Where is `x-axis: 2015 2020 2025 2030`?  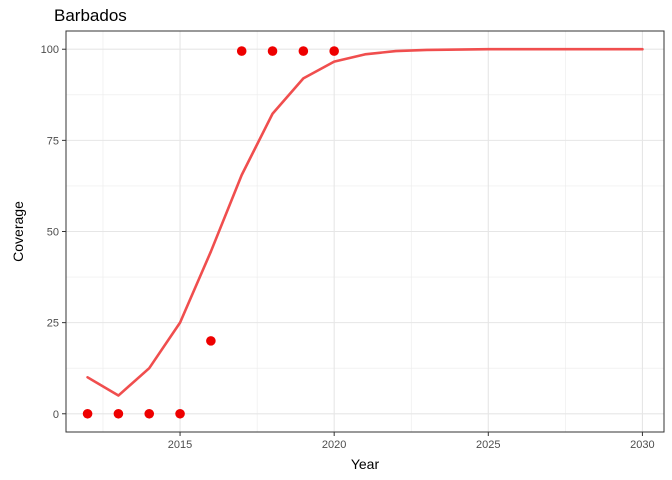
x-axis: 2015 2020 2025 2030 is located at coordinates (411, 441).